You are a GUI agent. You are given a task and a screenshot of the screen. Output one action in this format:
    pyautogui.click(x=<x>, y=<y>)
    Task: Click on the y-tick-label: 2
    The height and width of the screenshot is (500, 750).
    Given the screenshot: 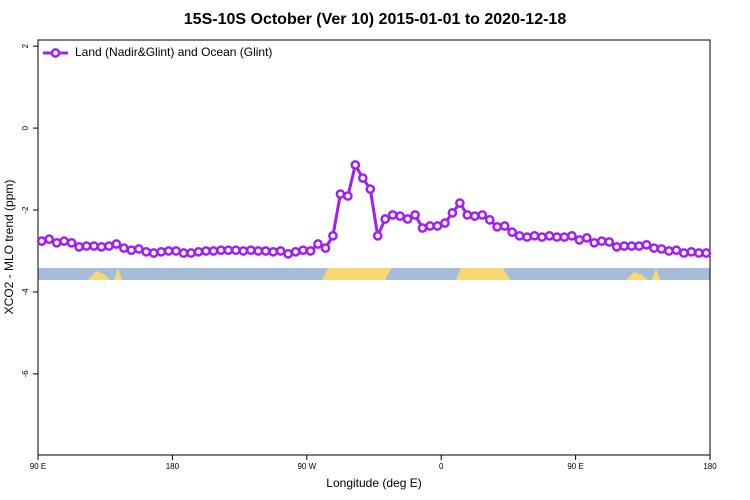 What is the action you would take?
    pyautogui.click(x=25, y=45)
    